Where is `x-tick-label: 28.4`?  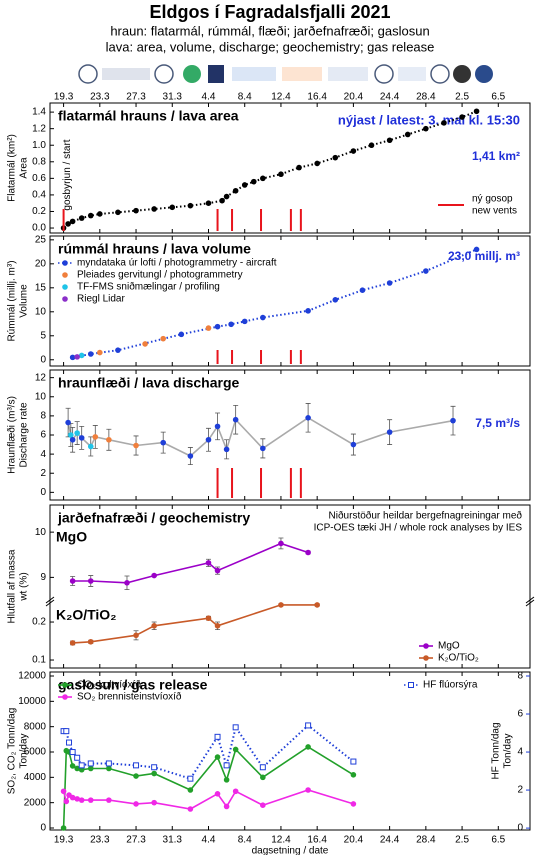 x-tick-label: 28.4 is located at coordinates (426, 840).